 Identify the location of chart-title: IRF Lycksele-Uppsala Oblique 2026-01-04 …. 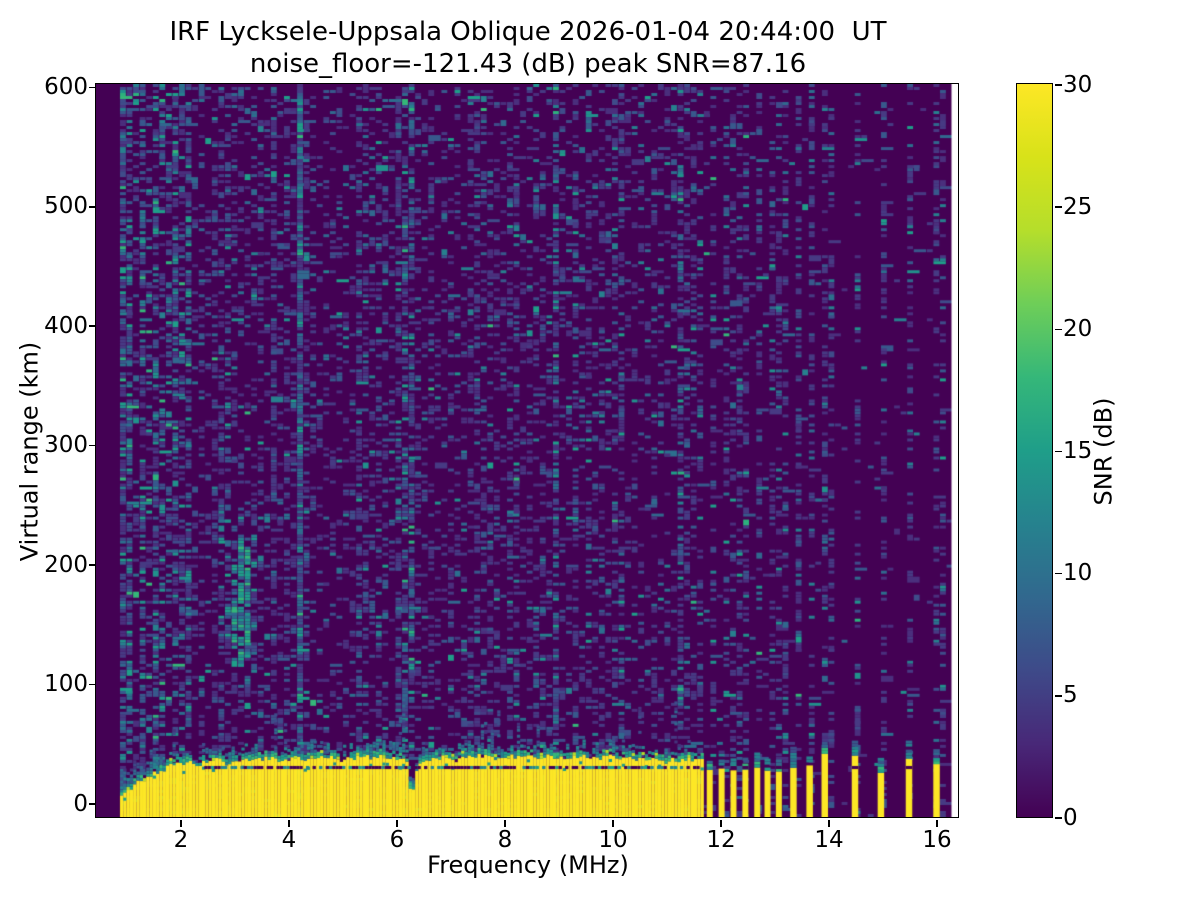
(528, 48).